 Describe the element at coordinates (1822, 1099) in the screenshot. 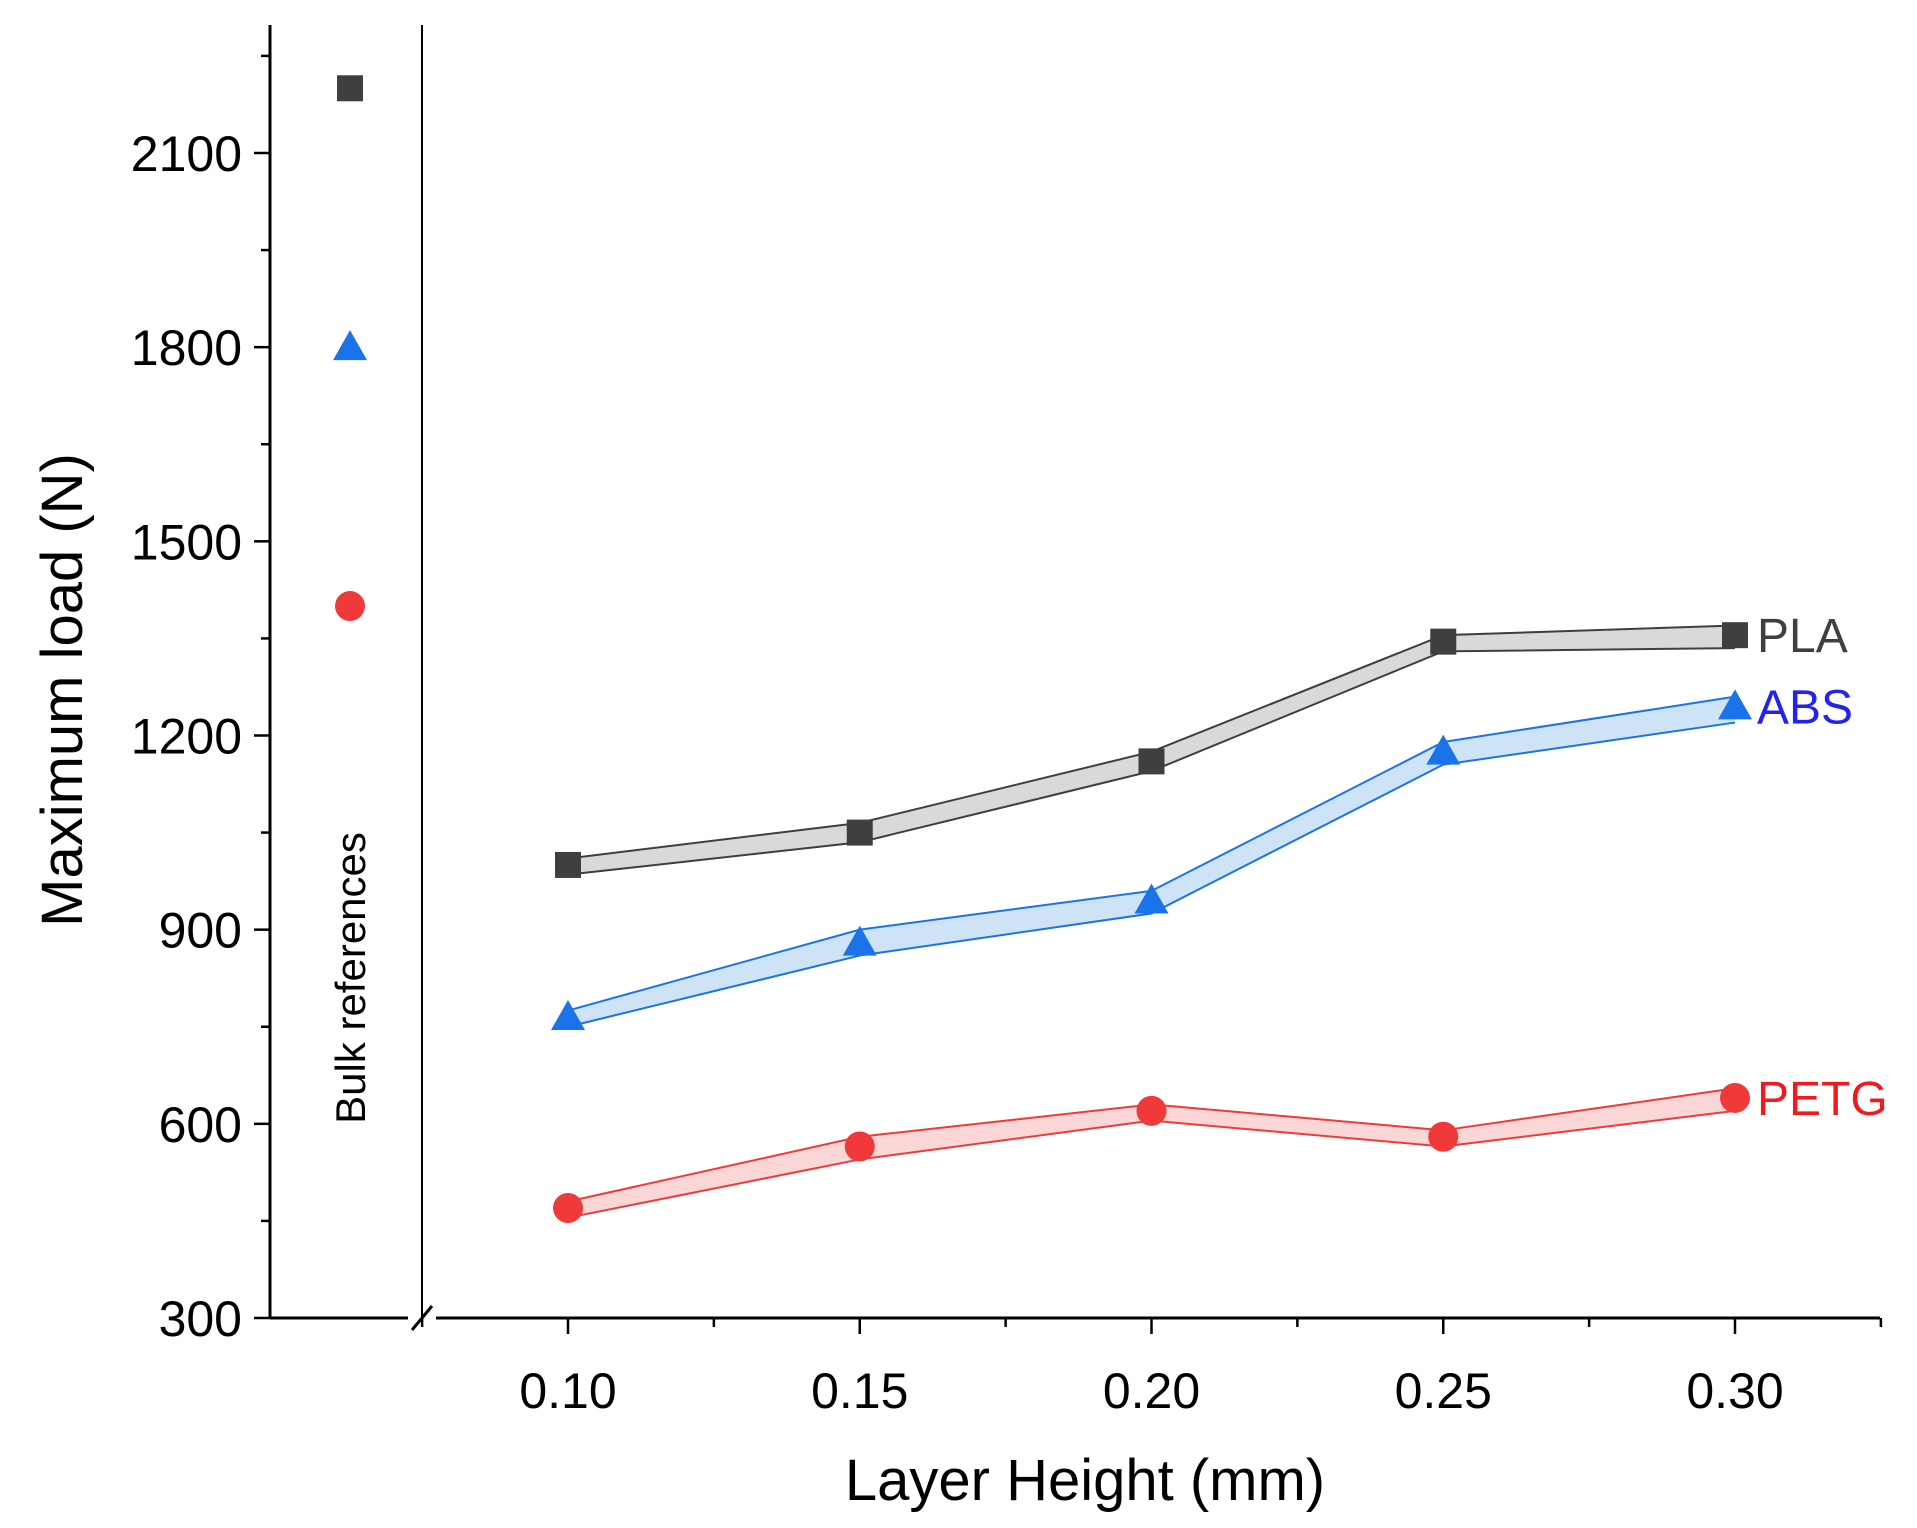

I see `petg-series-label: PETG` at that location.